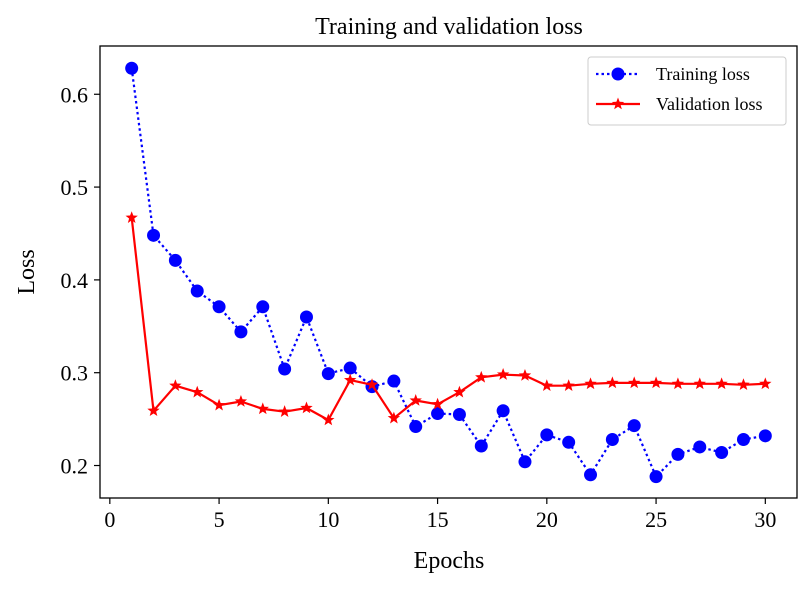  Describe the element at coordinates (75, 373) in the screenshot. I see `y-tick-label: 0.3` at that location.